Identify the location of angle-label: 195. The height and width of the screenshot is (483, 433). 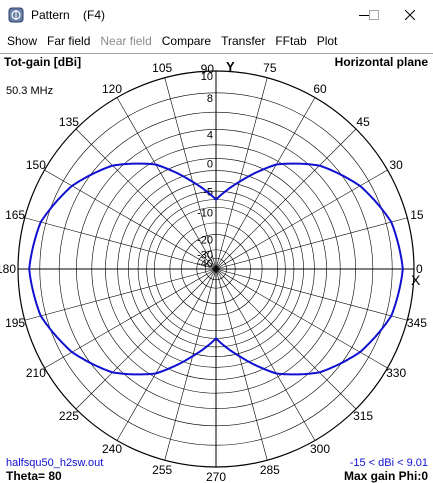
(15, 323).